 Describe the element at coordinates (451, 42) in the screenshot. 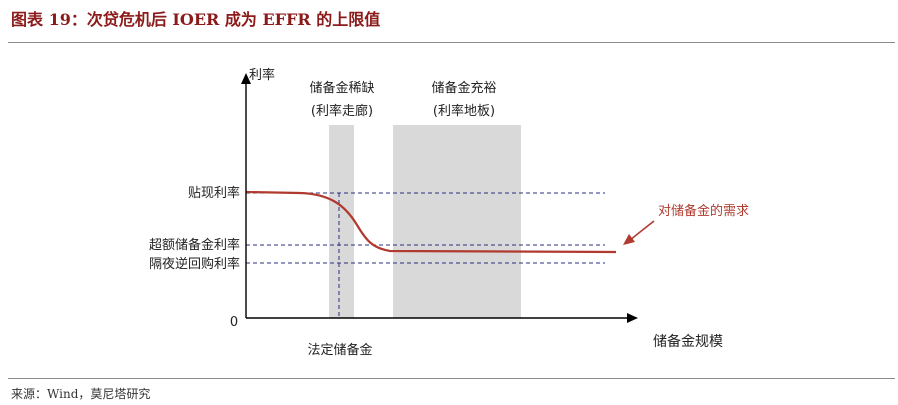

I see `top-rule` at that location.